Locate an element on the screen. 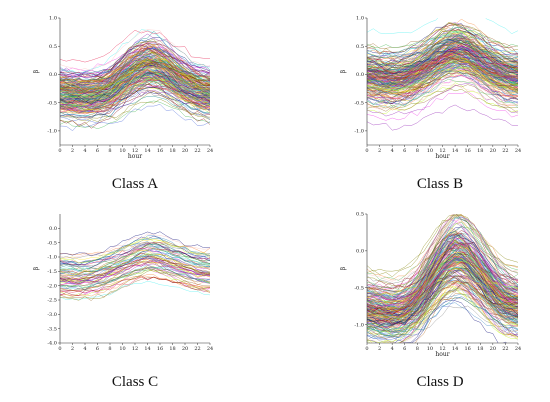 This screenshot has height=402, width=550. y-tick-label: 1.0 is located at coordinates (360, 19).